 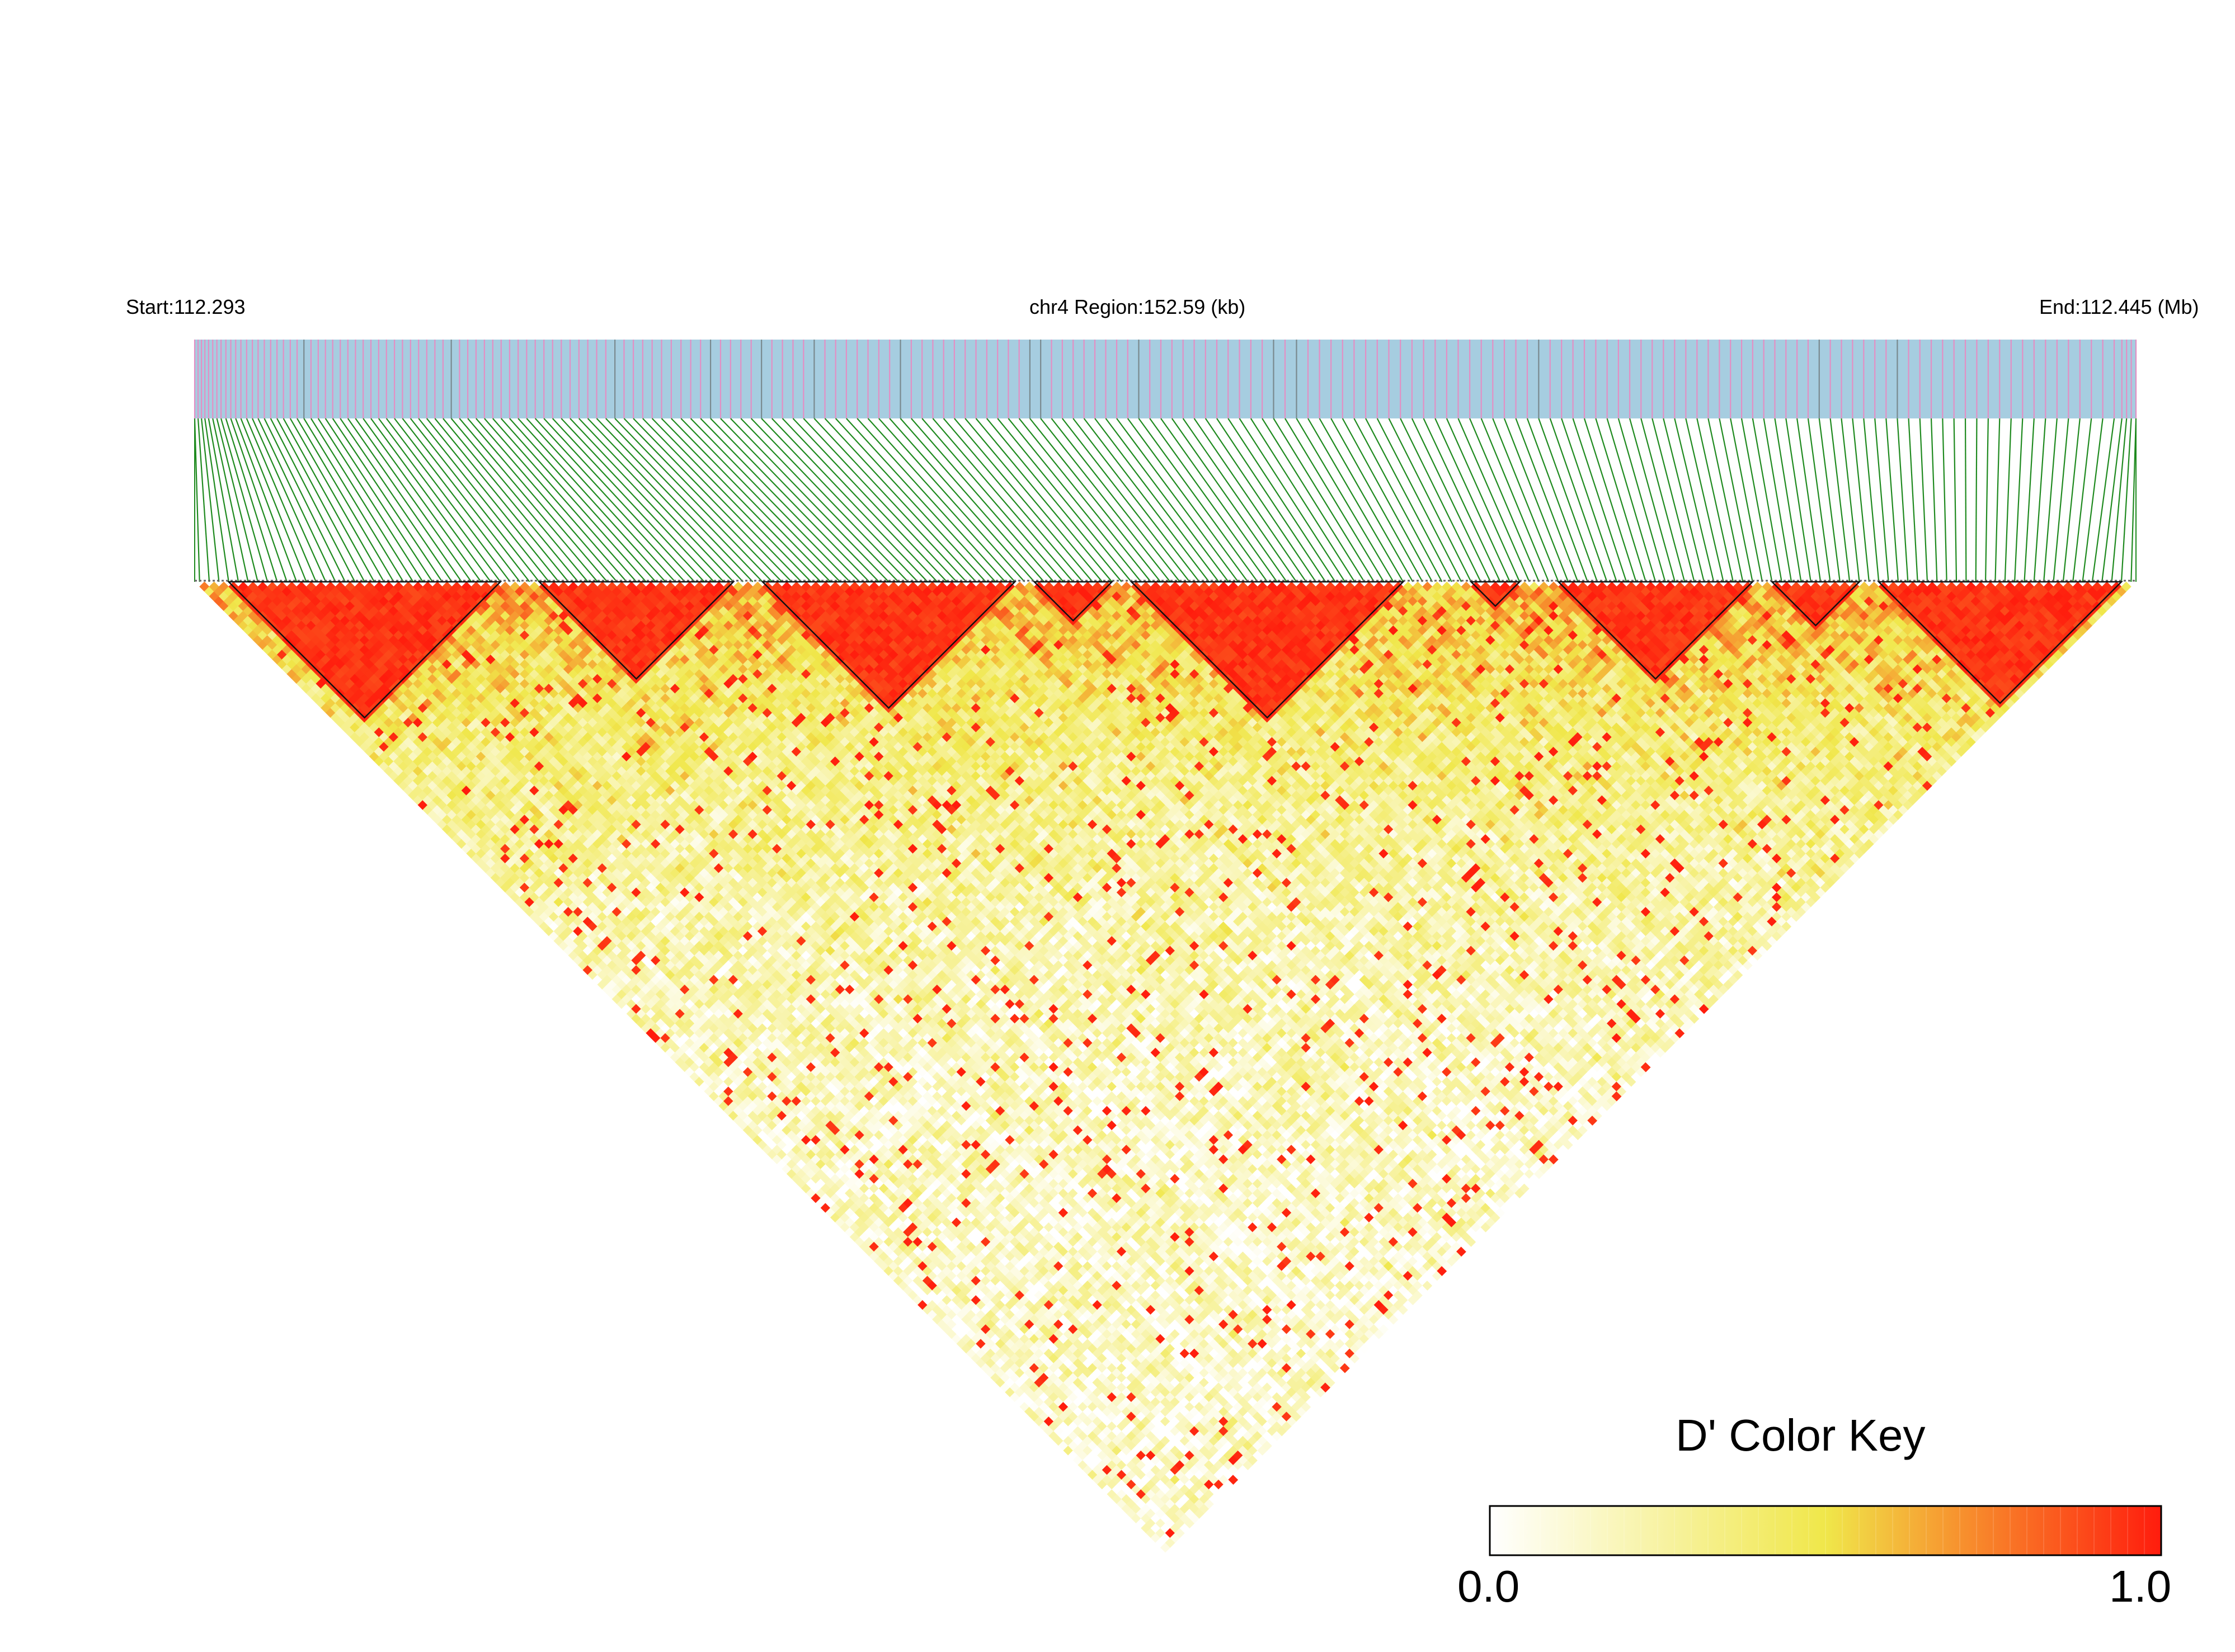 What do you see at coordinates (1137, 307) in the screenshot?
I see `region-length-label: chr4 Region:152.59 (kb)` at bounding box center [1137, 307].